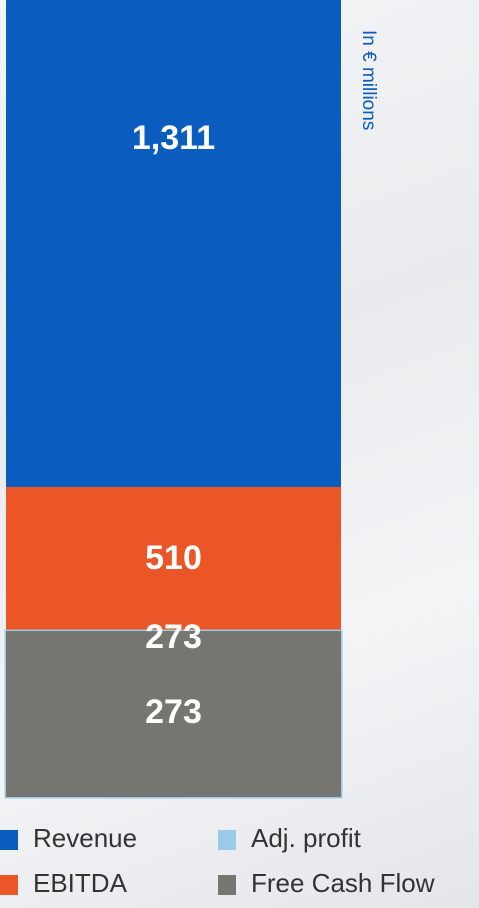  Describe the element at coordinates (173, 138) in the screenshot. I see `value-label: 1,311` at that location.